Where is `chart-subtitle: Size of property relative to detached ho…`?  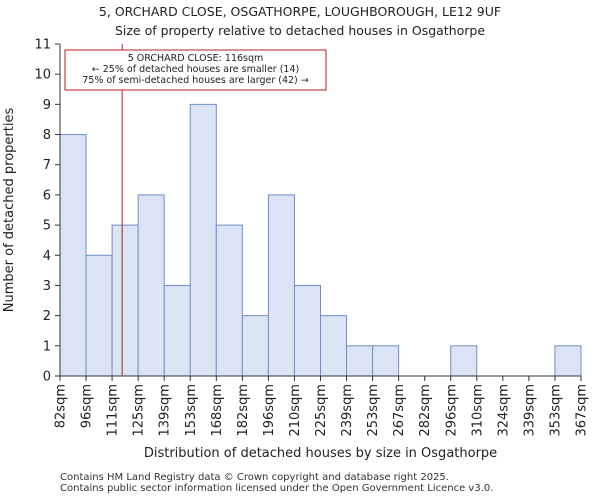 chart-subtitle: Size of property relative to detached ho… is located at coordinates (300, 30).